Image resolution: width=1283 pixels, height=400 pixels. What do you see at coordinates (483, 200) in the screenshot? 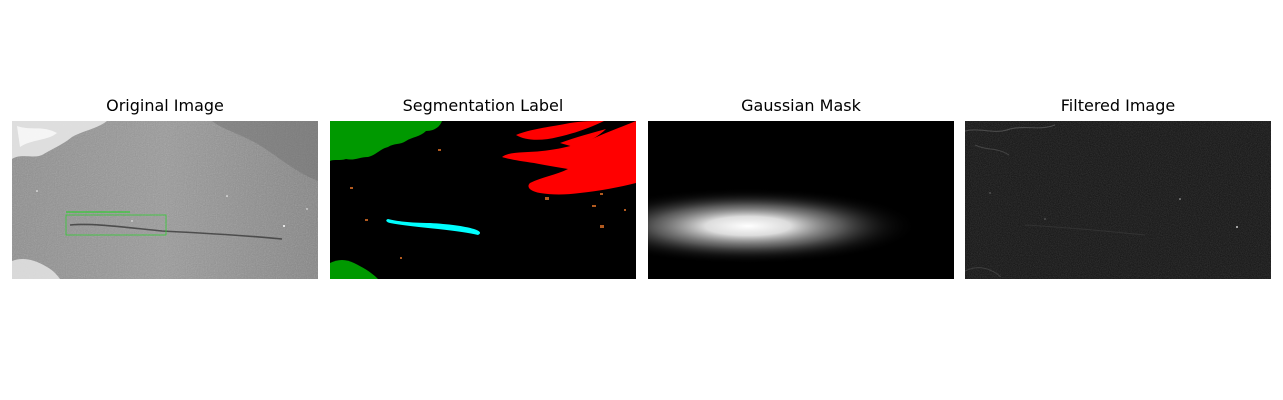
I see `segmentation-map` at bounding box center [483, 200].